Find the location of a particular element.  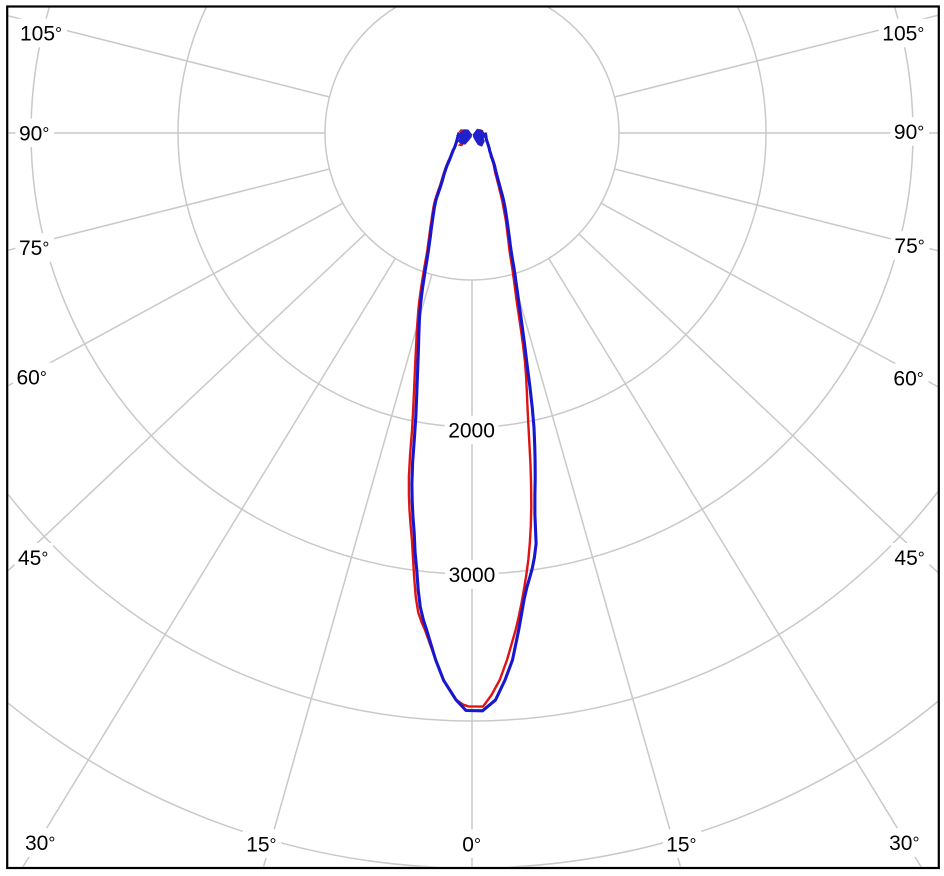

svg-text: 3000 is located at coordinates (472, 575).